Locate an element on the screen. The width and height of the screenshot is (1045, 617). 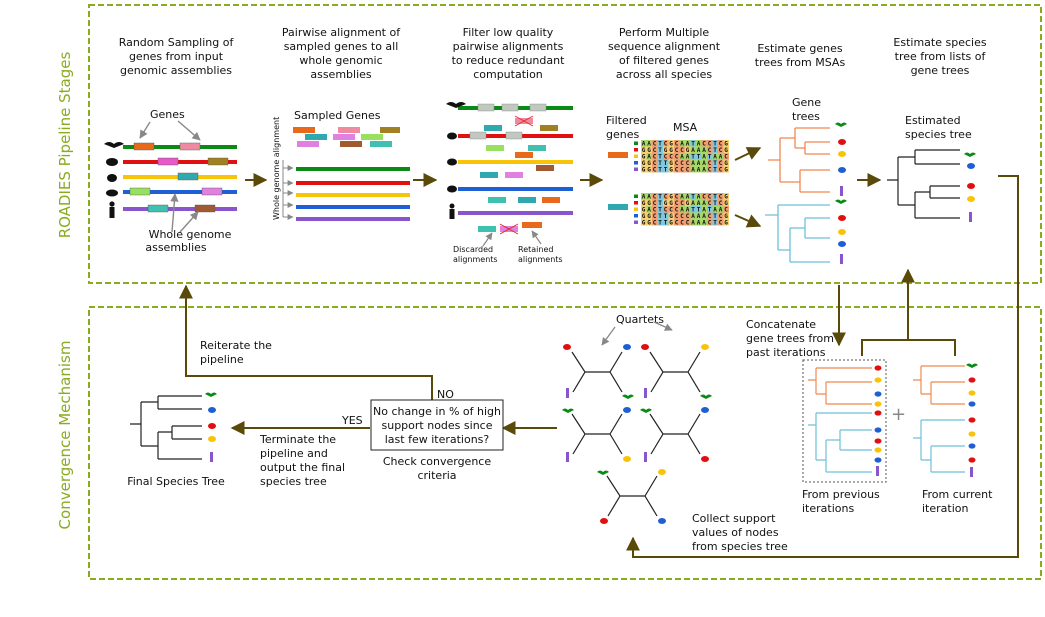
svg-text: assemblies is located at coordinates (341, 74).